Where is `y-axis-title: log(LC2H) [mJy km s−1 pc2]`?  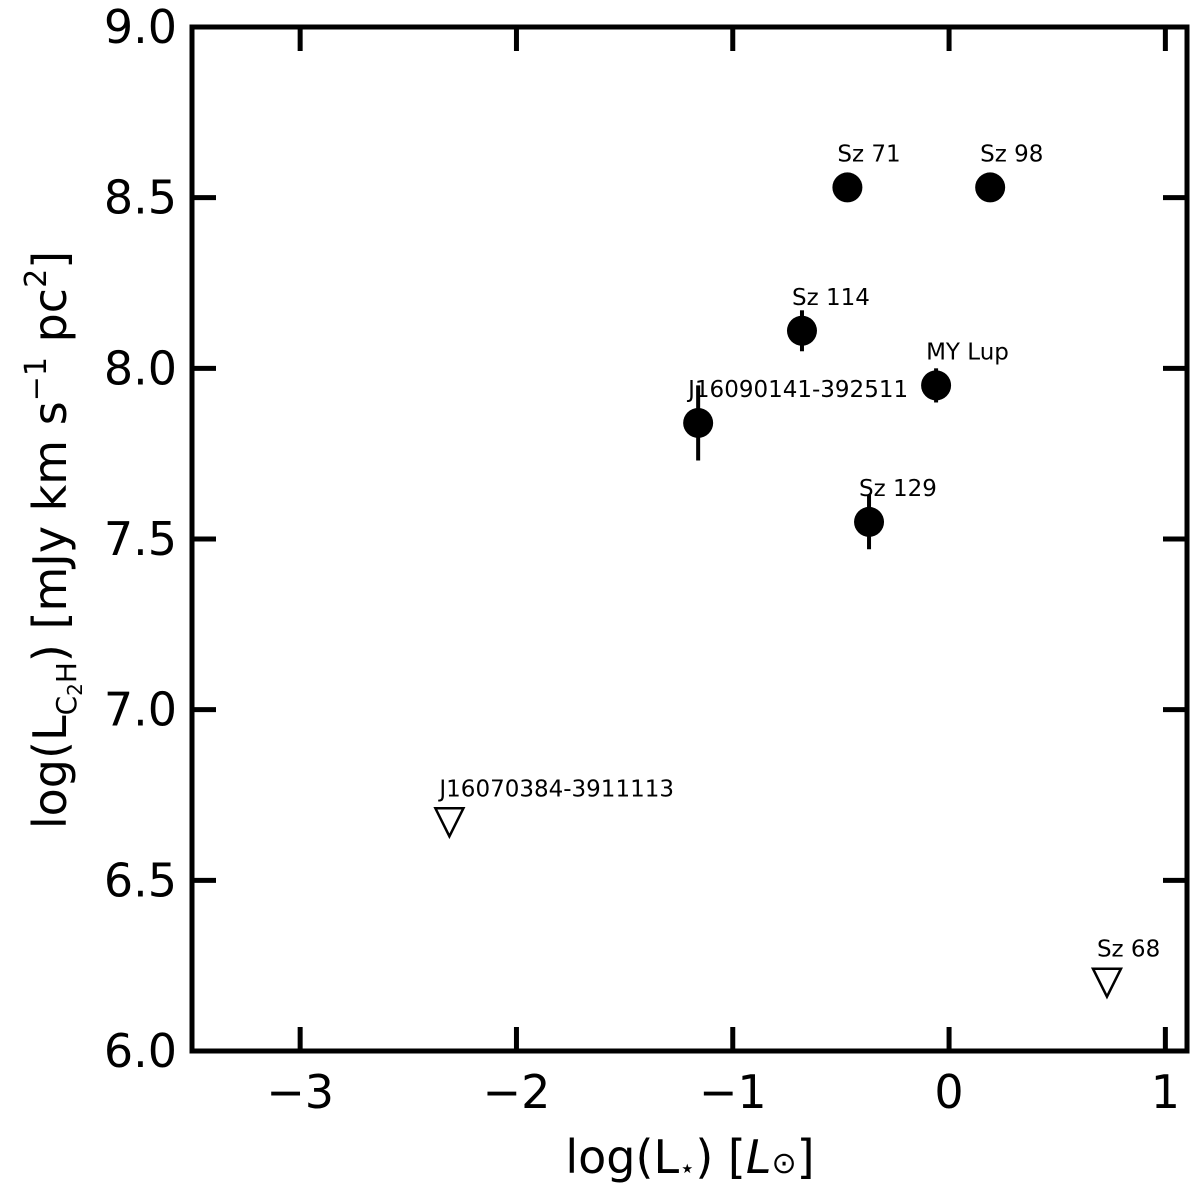
y-axis-title: log(LC2H) [mJy km s−1 pc2] is located at coordinates (53, 540).